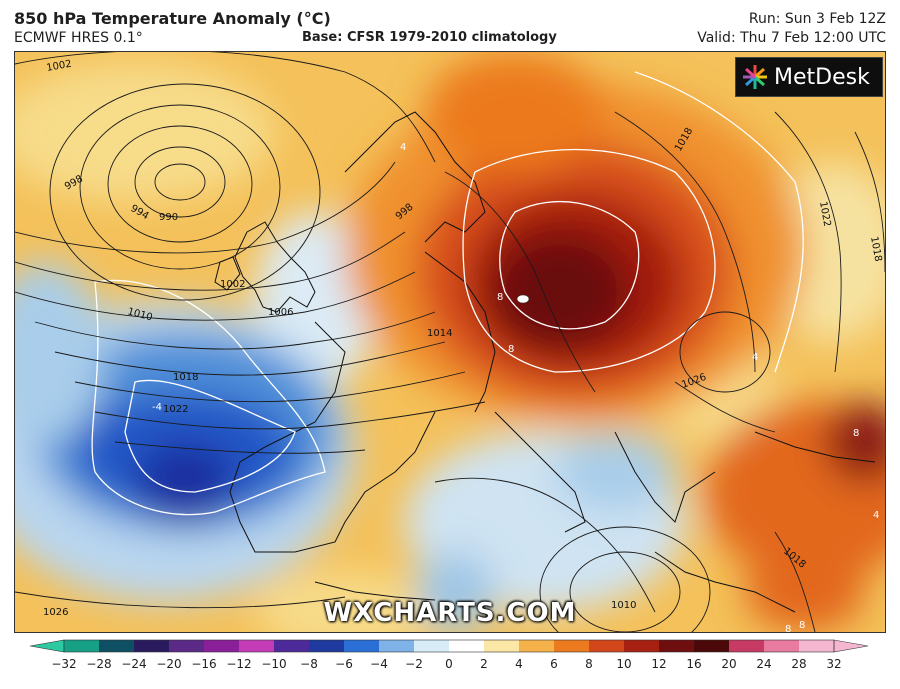  Describe the element at coordinates (449, 664) in the screenshot. I see `colorbar-tick-label: 0` at that location.